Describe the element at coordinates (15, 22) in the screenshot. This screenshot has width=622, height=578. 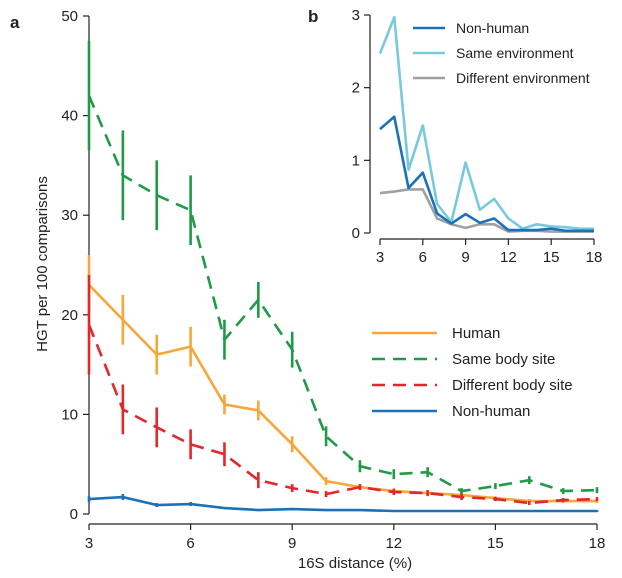
I see `panel-a-label: a` at that location.